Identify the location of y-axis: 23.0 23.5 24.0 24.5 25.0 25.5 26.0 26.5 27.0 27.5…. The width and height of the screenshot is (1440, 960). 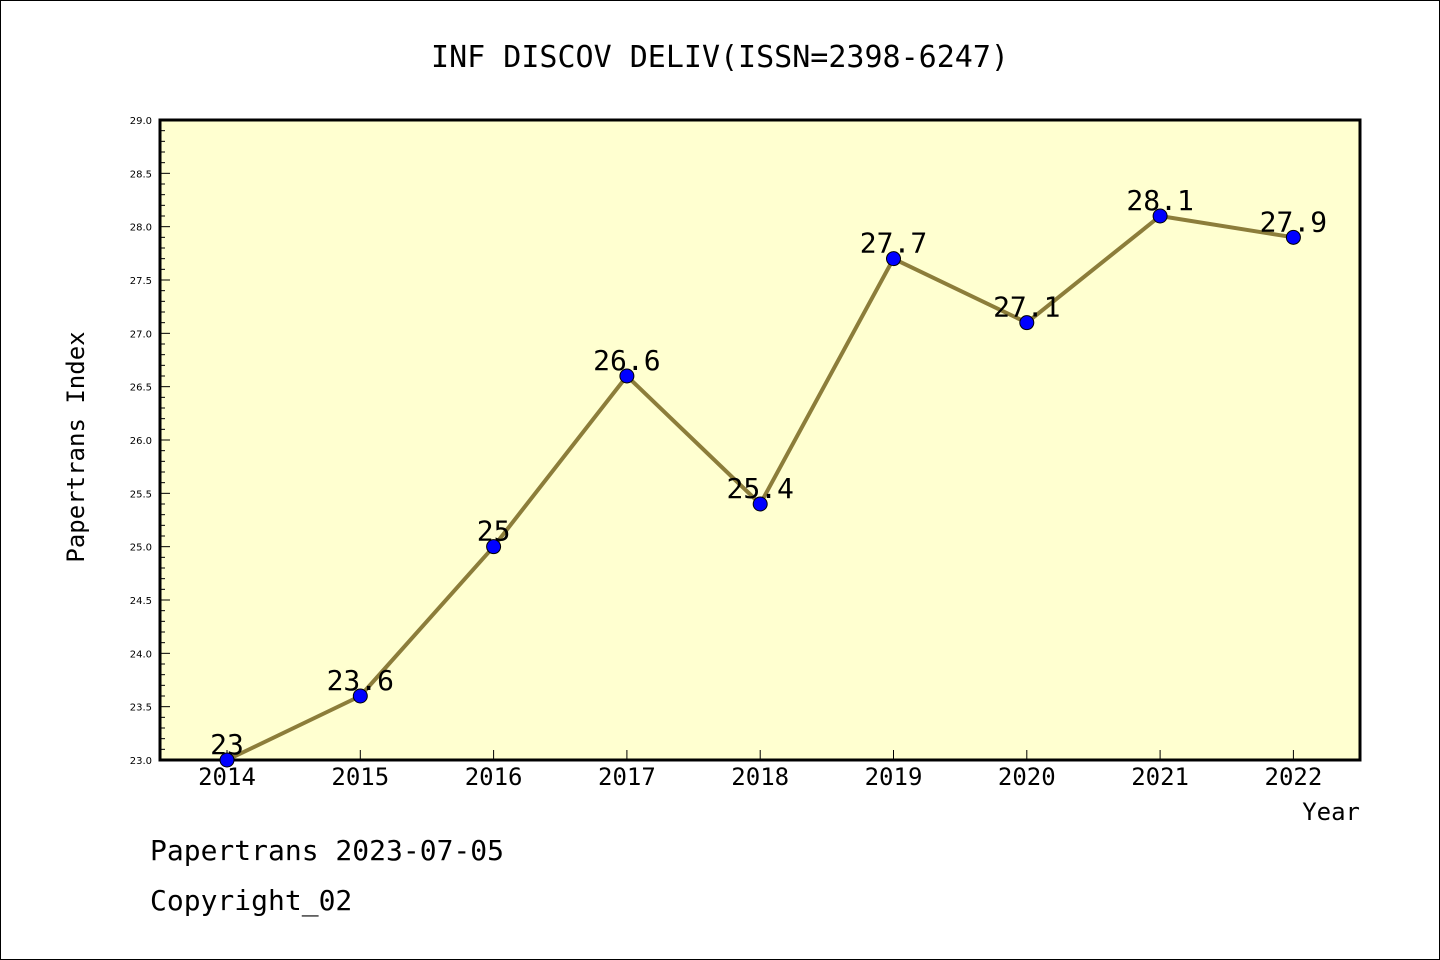
(150, 441).